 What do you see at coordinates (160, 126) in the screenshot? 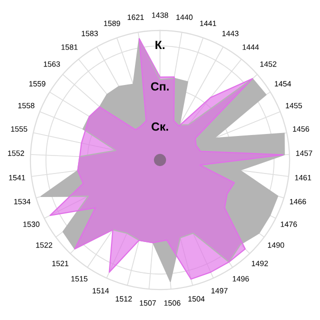
I see `y-tick-label: Ск.` at bounding box center [160, 126].